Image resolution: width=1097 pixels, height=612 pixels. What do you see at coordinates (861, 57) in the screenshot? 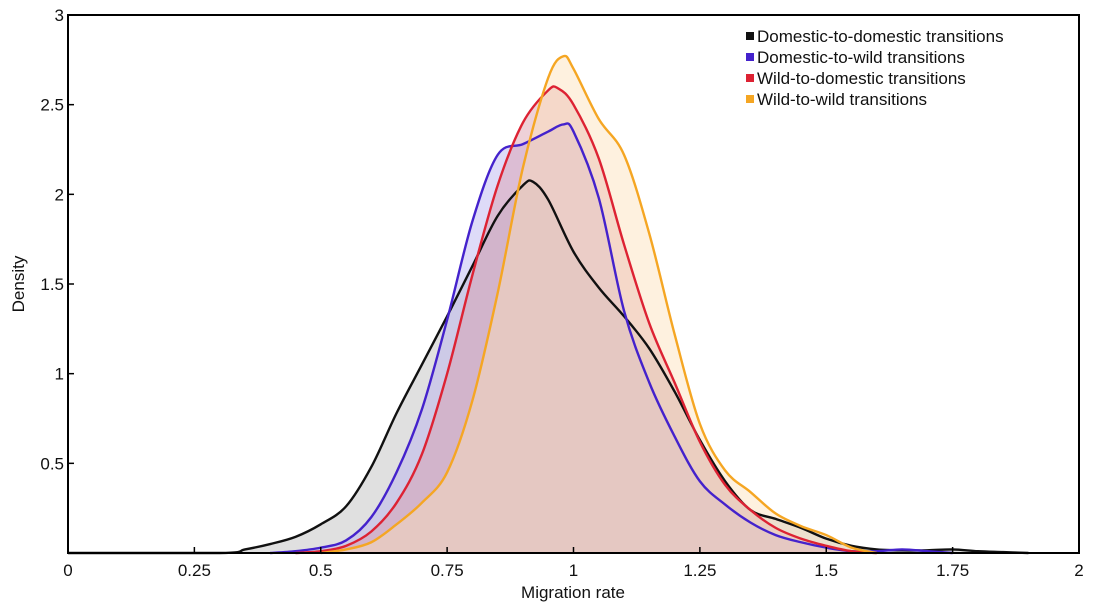
I see `legend-label: Domestic-to-wild transitions` at bounding box center [861, 57].